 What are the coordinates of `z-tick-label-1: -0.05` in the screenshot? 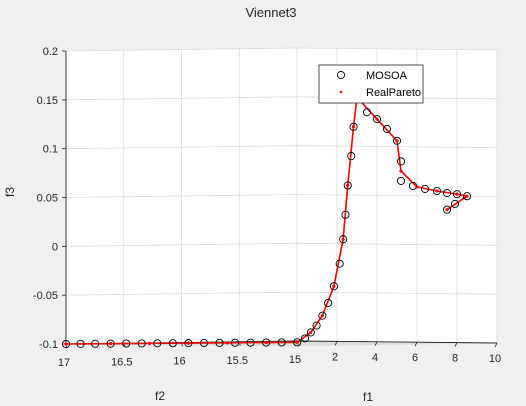 It's located at (45, 296).